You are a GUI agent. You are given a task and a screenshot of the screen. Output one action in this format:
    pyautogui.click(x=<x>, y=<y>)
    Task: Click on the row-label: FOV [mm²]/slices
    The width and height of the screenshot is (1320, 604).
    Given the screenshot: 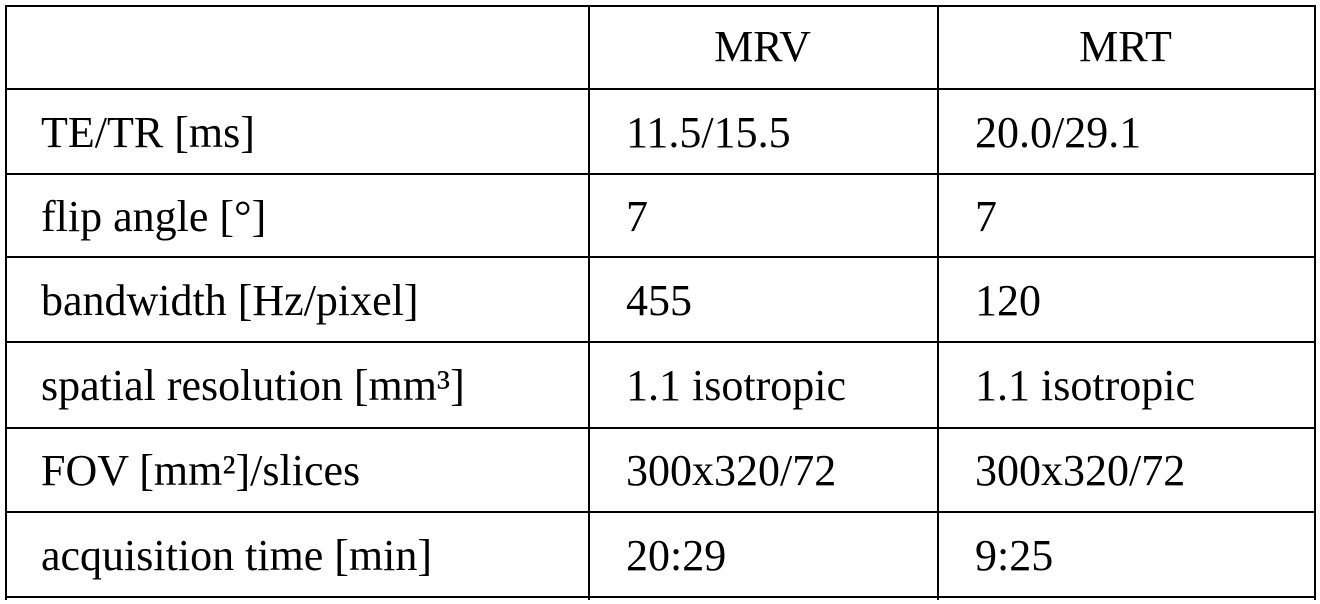 What is the action you would take?
    pyautogui.click(x=201, y=470)
    